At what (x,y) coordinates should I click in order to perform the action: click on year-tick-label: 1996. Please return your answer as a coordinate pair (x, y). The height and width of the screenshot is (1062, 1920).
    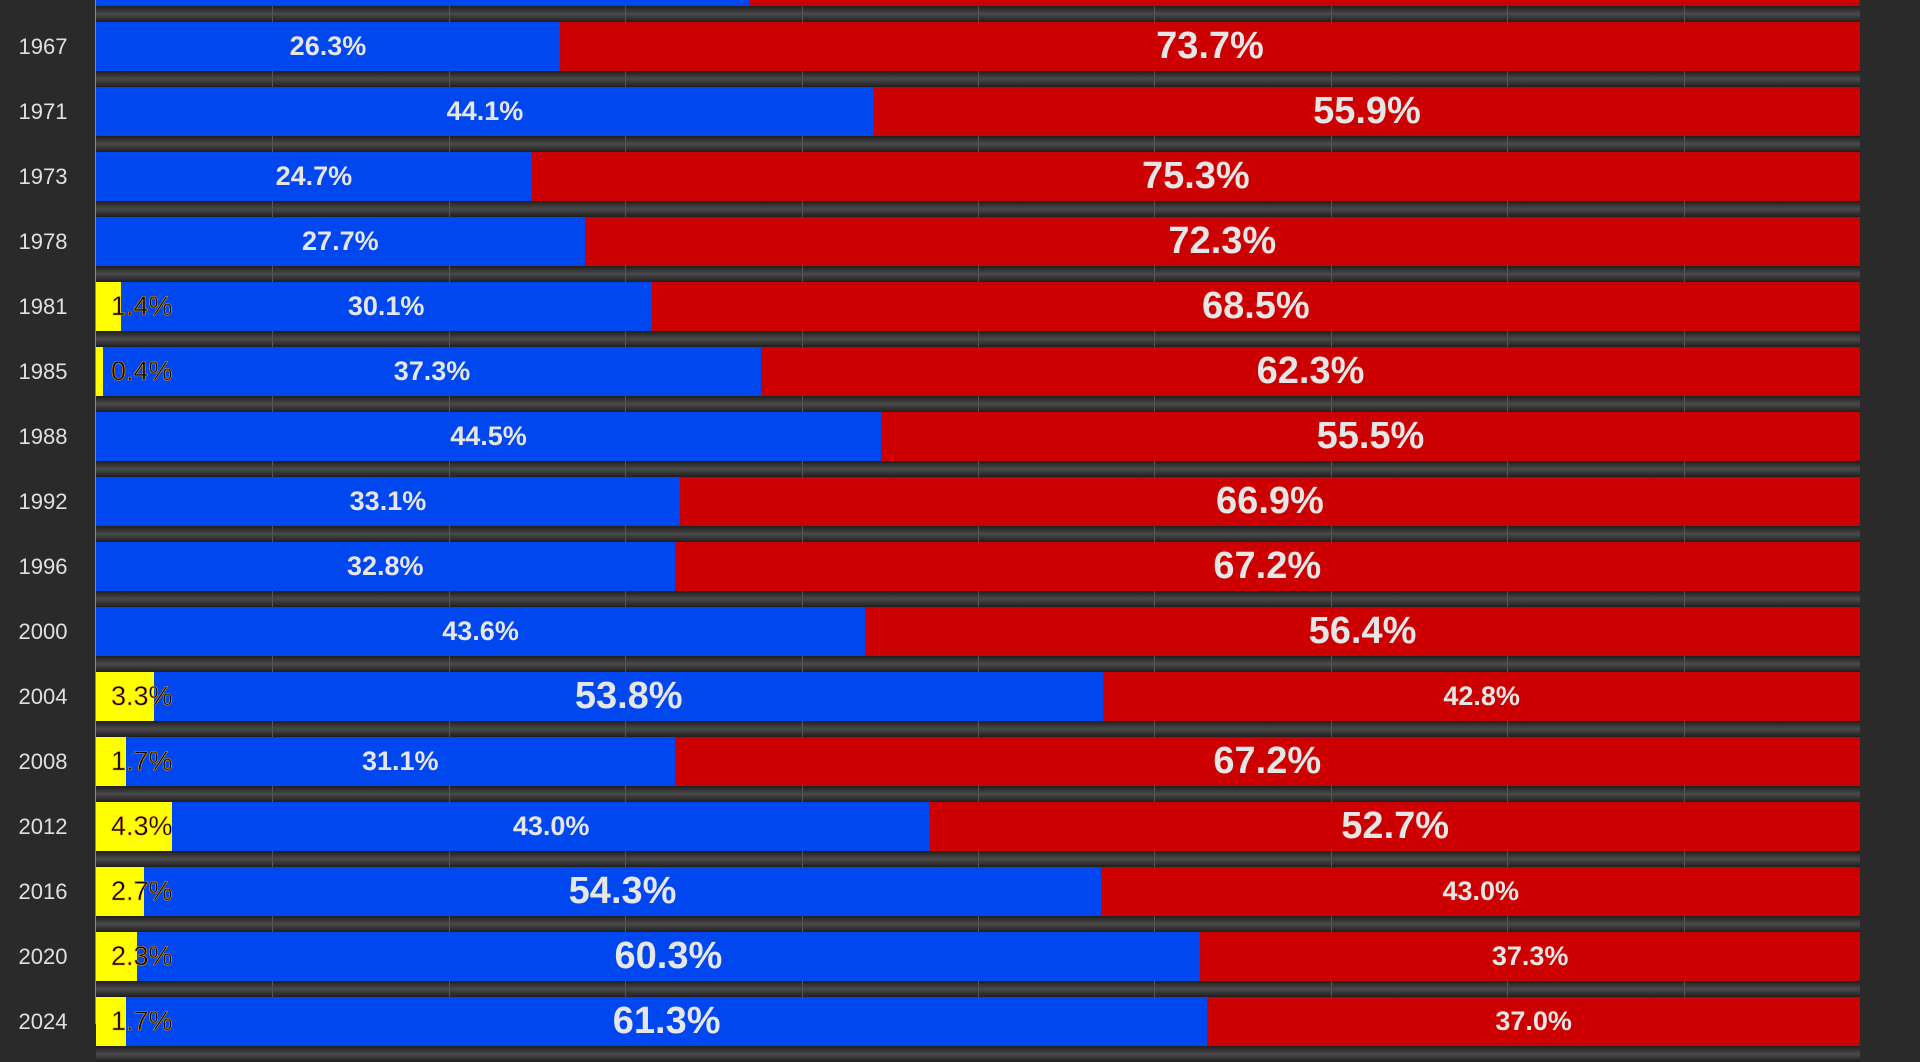
    Looking at the image, I should click on (43, 566).